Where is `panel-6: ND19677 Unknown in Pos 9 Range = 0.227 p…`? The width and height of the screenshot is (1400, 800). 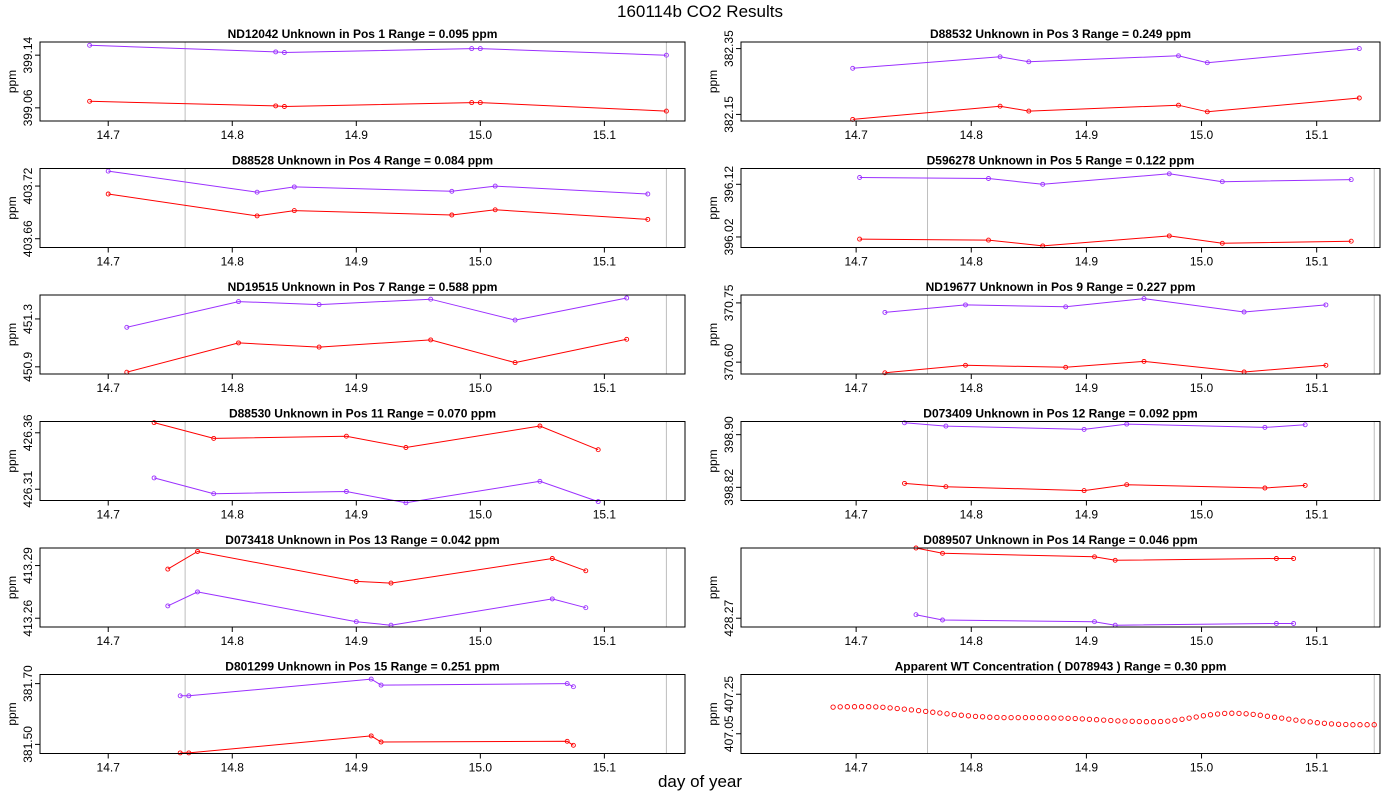 panel-6: ND19677 Unknown in Pos 9 Range = 0.227 p… is located at coordinates (1043, 337).